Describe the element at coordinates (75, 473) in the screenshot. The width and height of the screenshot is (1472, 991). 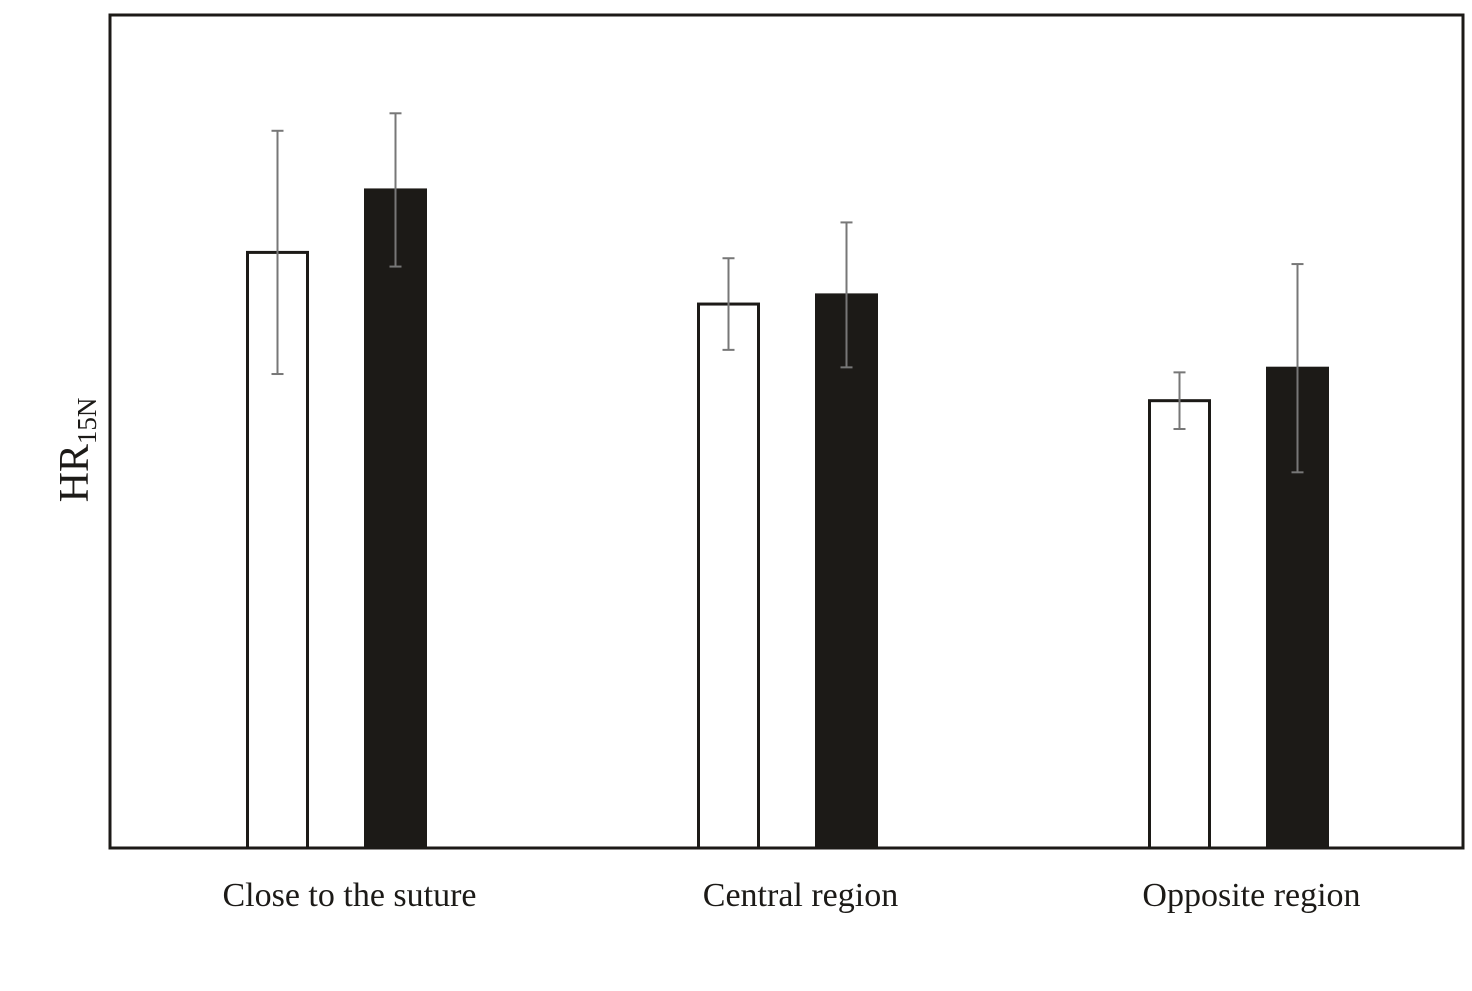
I see `y-axis-label-main: HR` at that location.